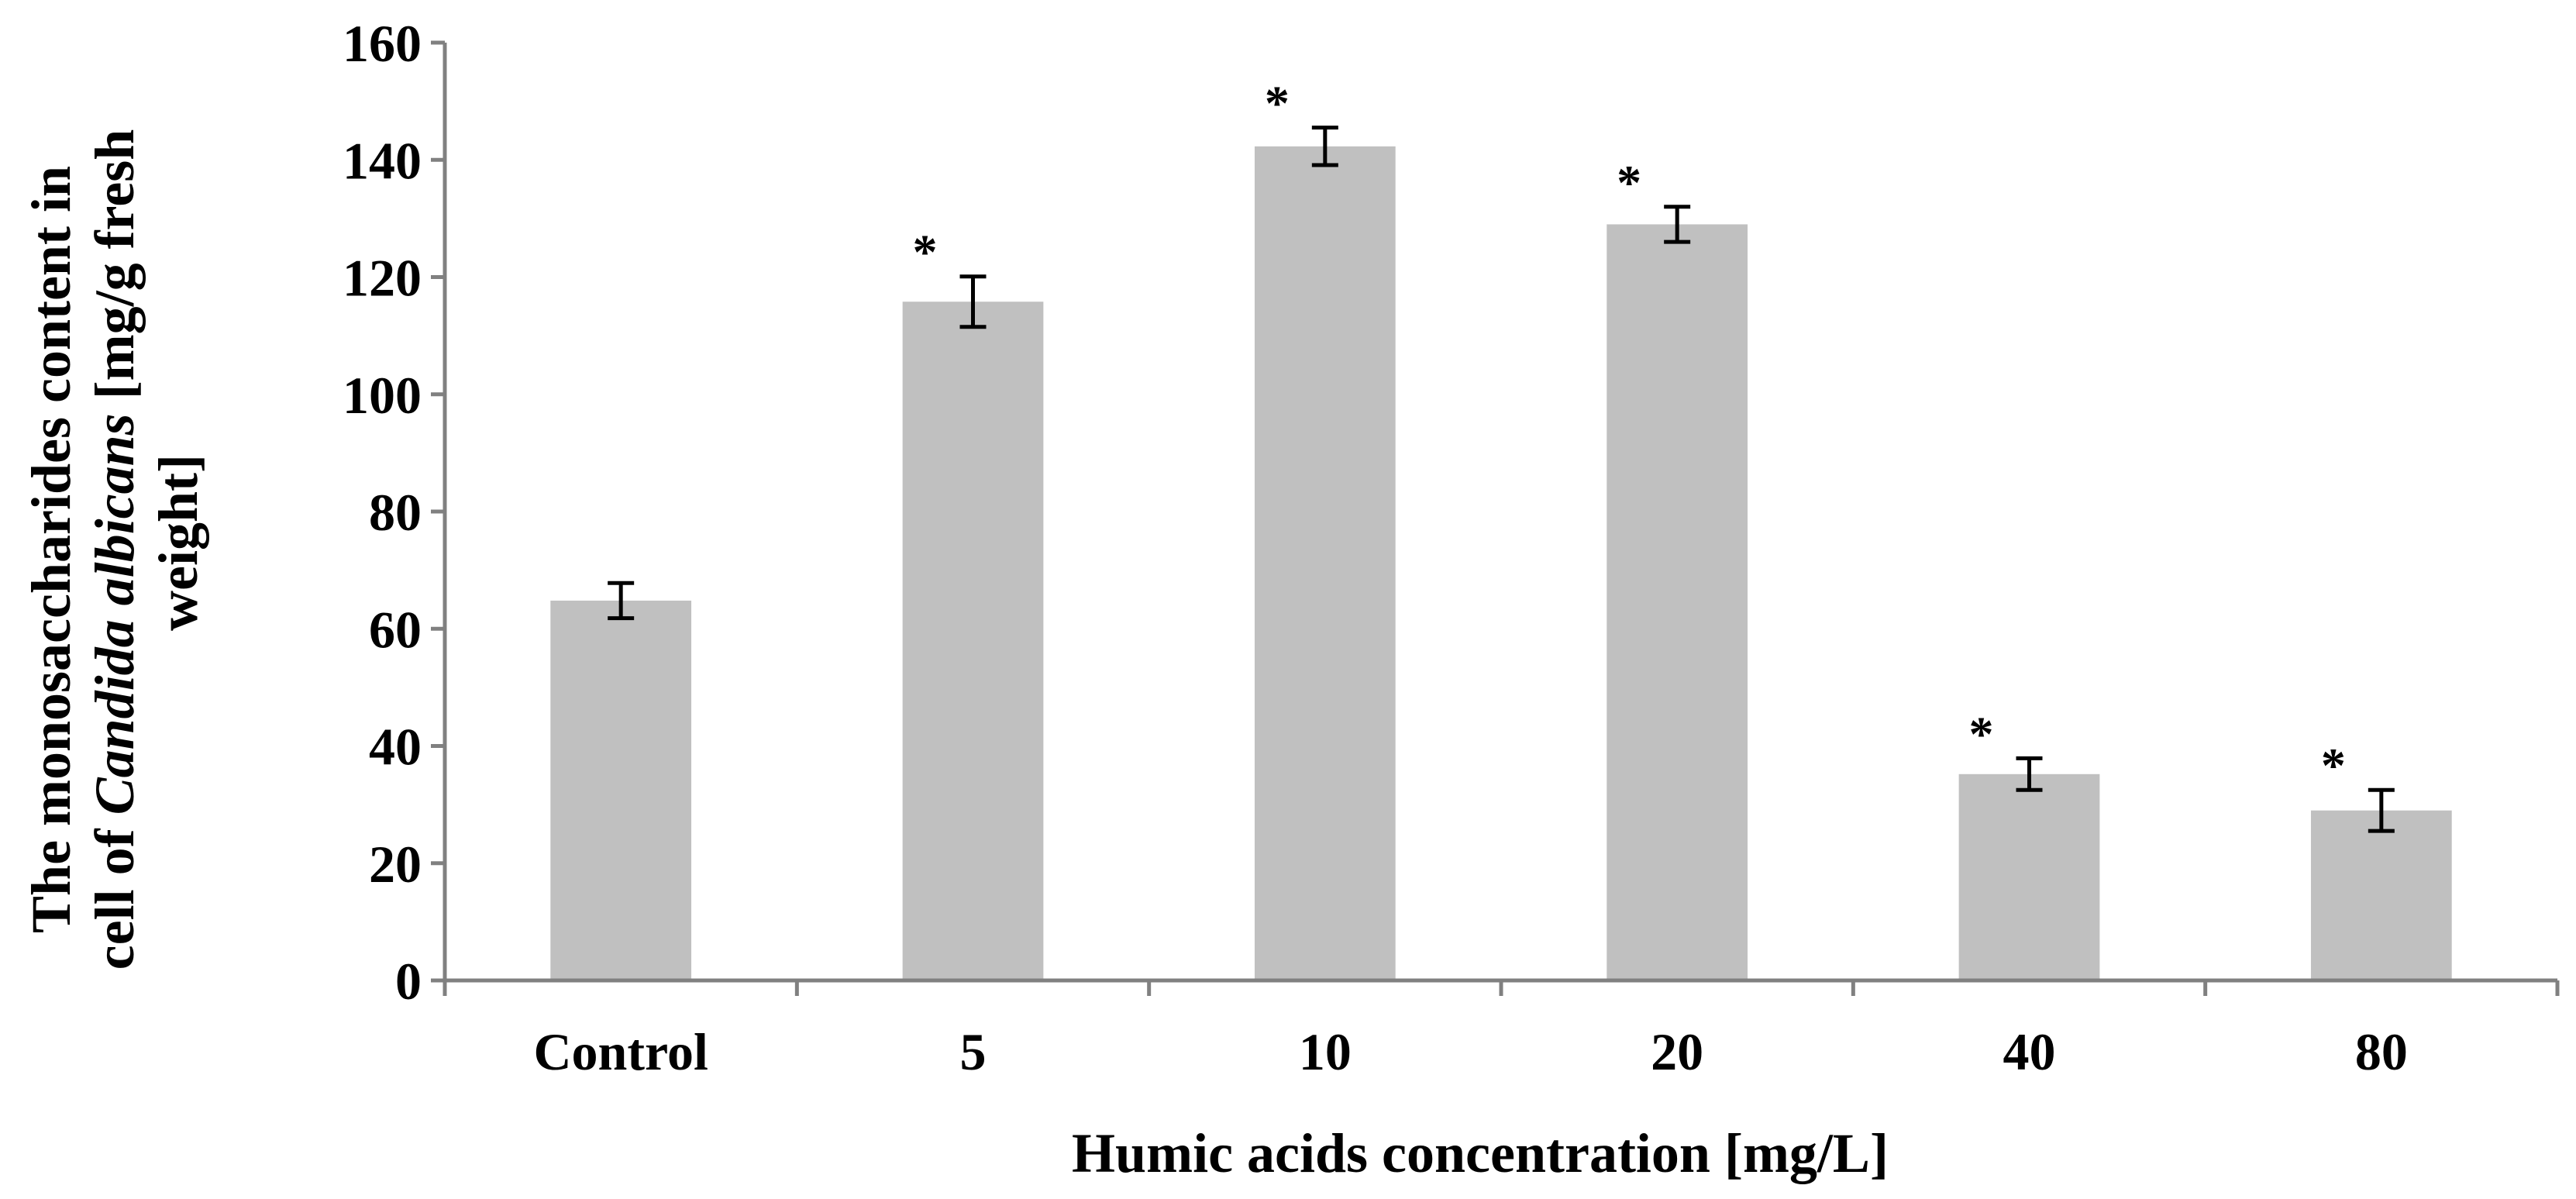  I want to click on y-tick-label: 160, so click(382, 43).